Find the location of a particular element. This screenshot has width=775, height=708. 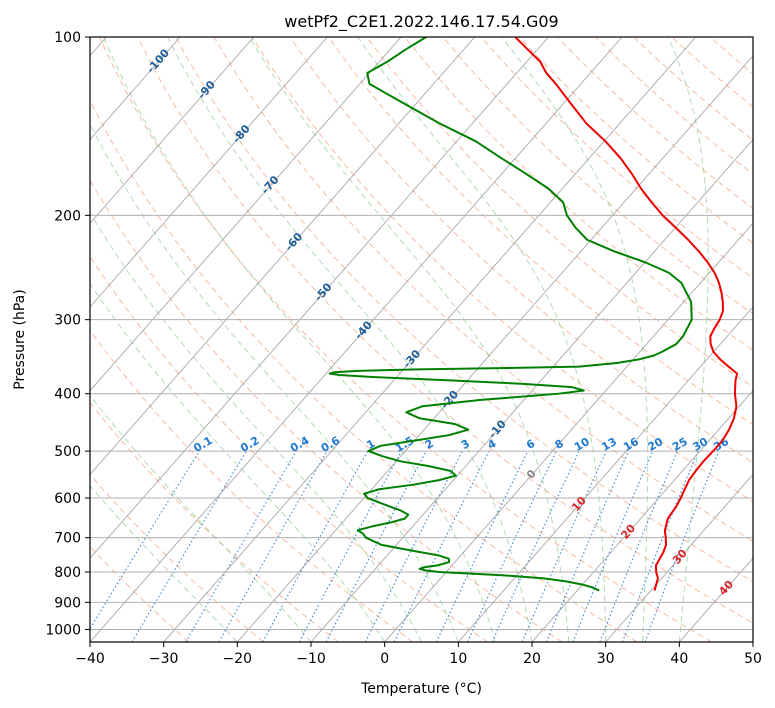

x-tick-label: 30 is located at coordinates (606, 659).